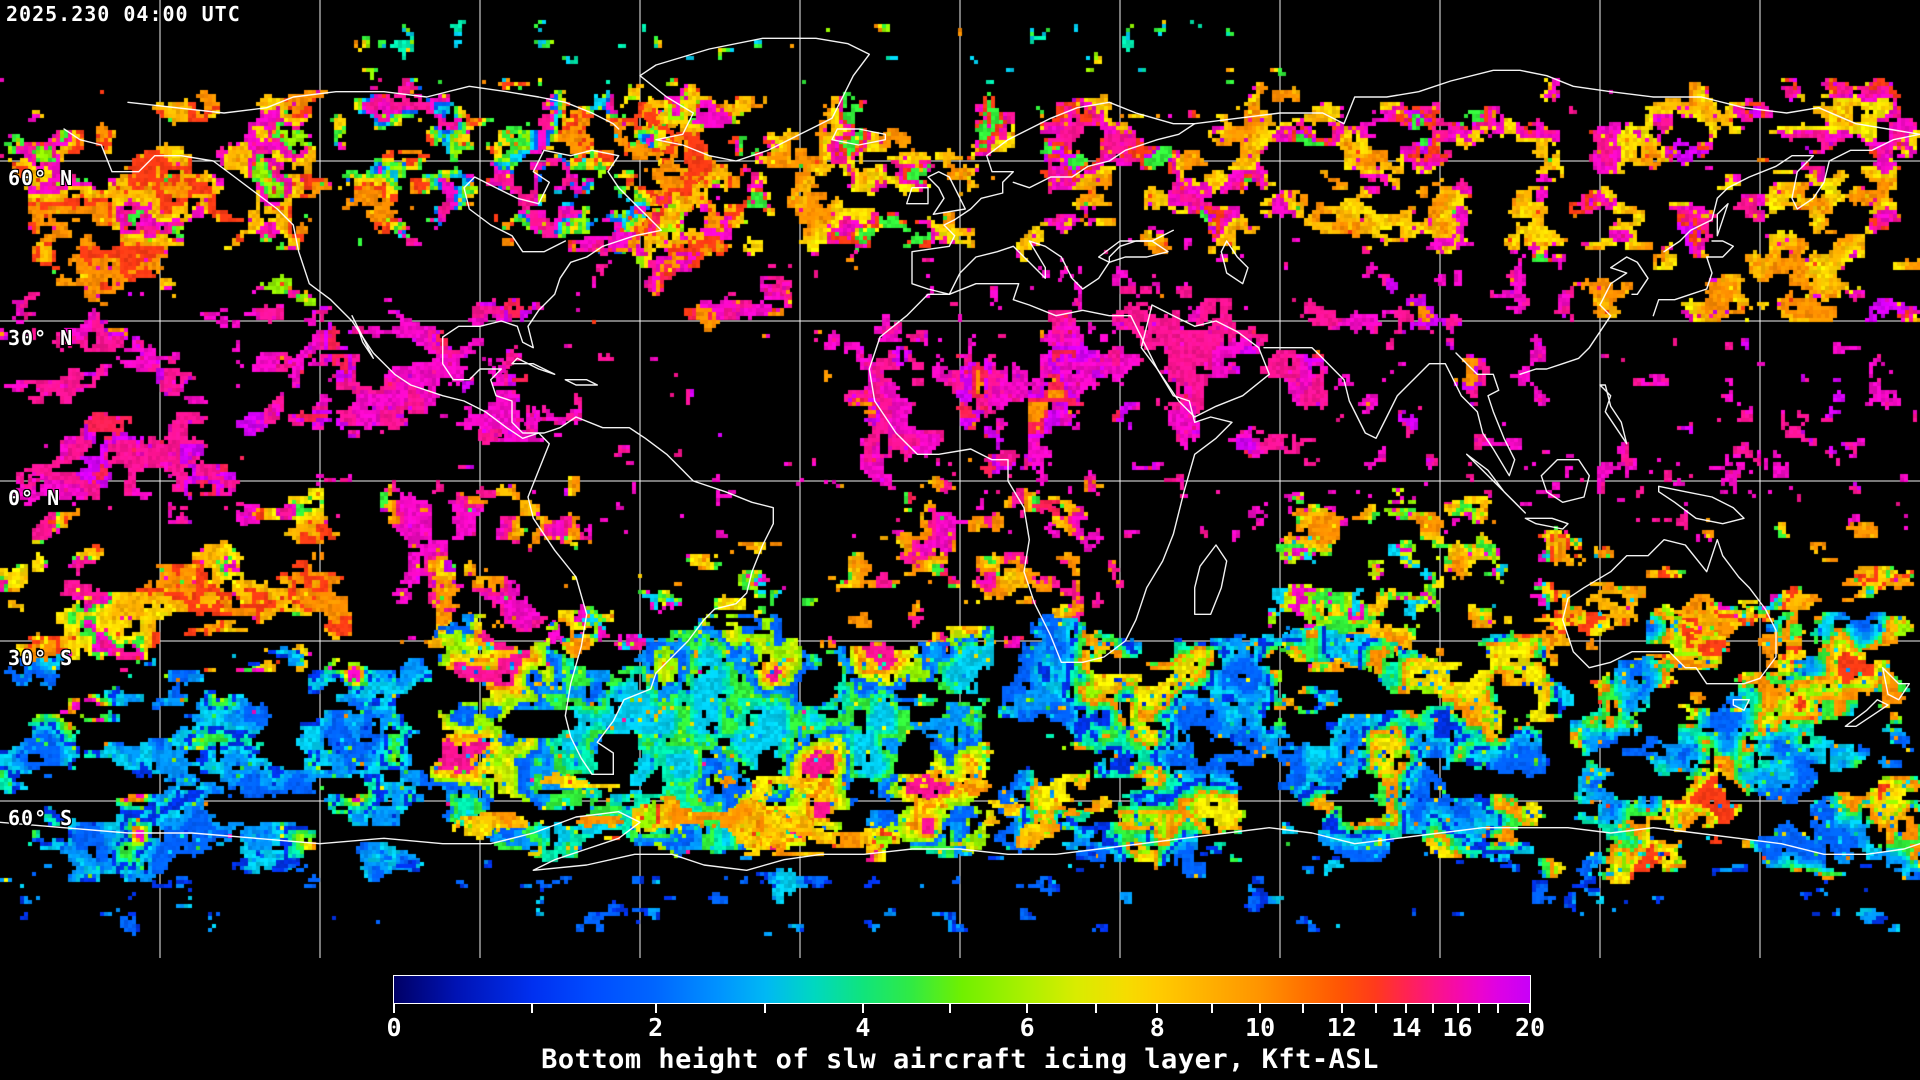  What do you see at coordinates (1530, 1027) in the screenshot?
I see `colorbar-tick-label: 20` at bounding box center [1530, 1027].